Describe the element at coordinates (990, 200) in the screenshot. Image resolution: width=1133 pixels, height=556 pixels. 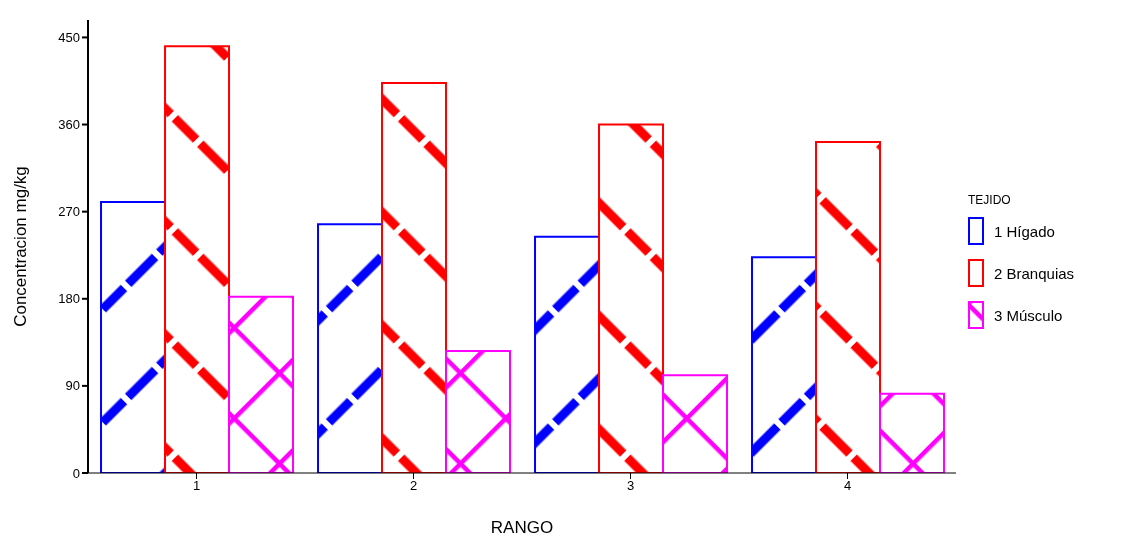
I see `legend-title: TEJIDO` at that location.